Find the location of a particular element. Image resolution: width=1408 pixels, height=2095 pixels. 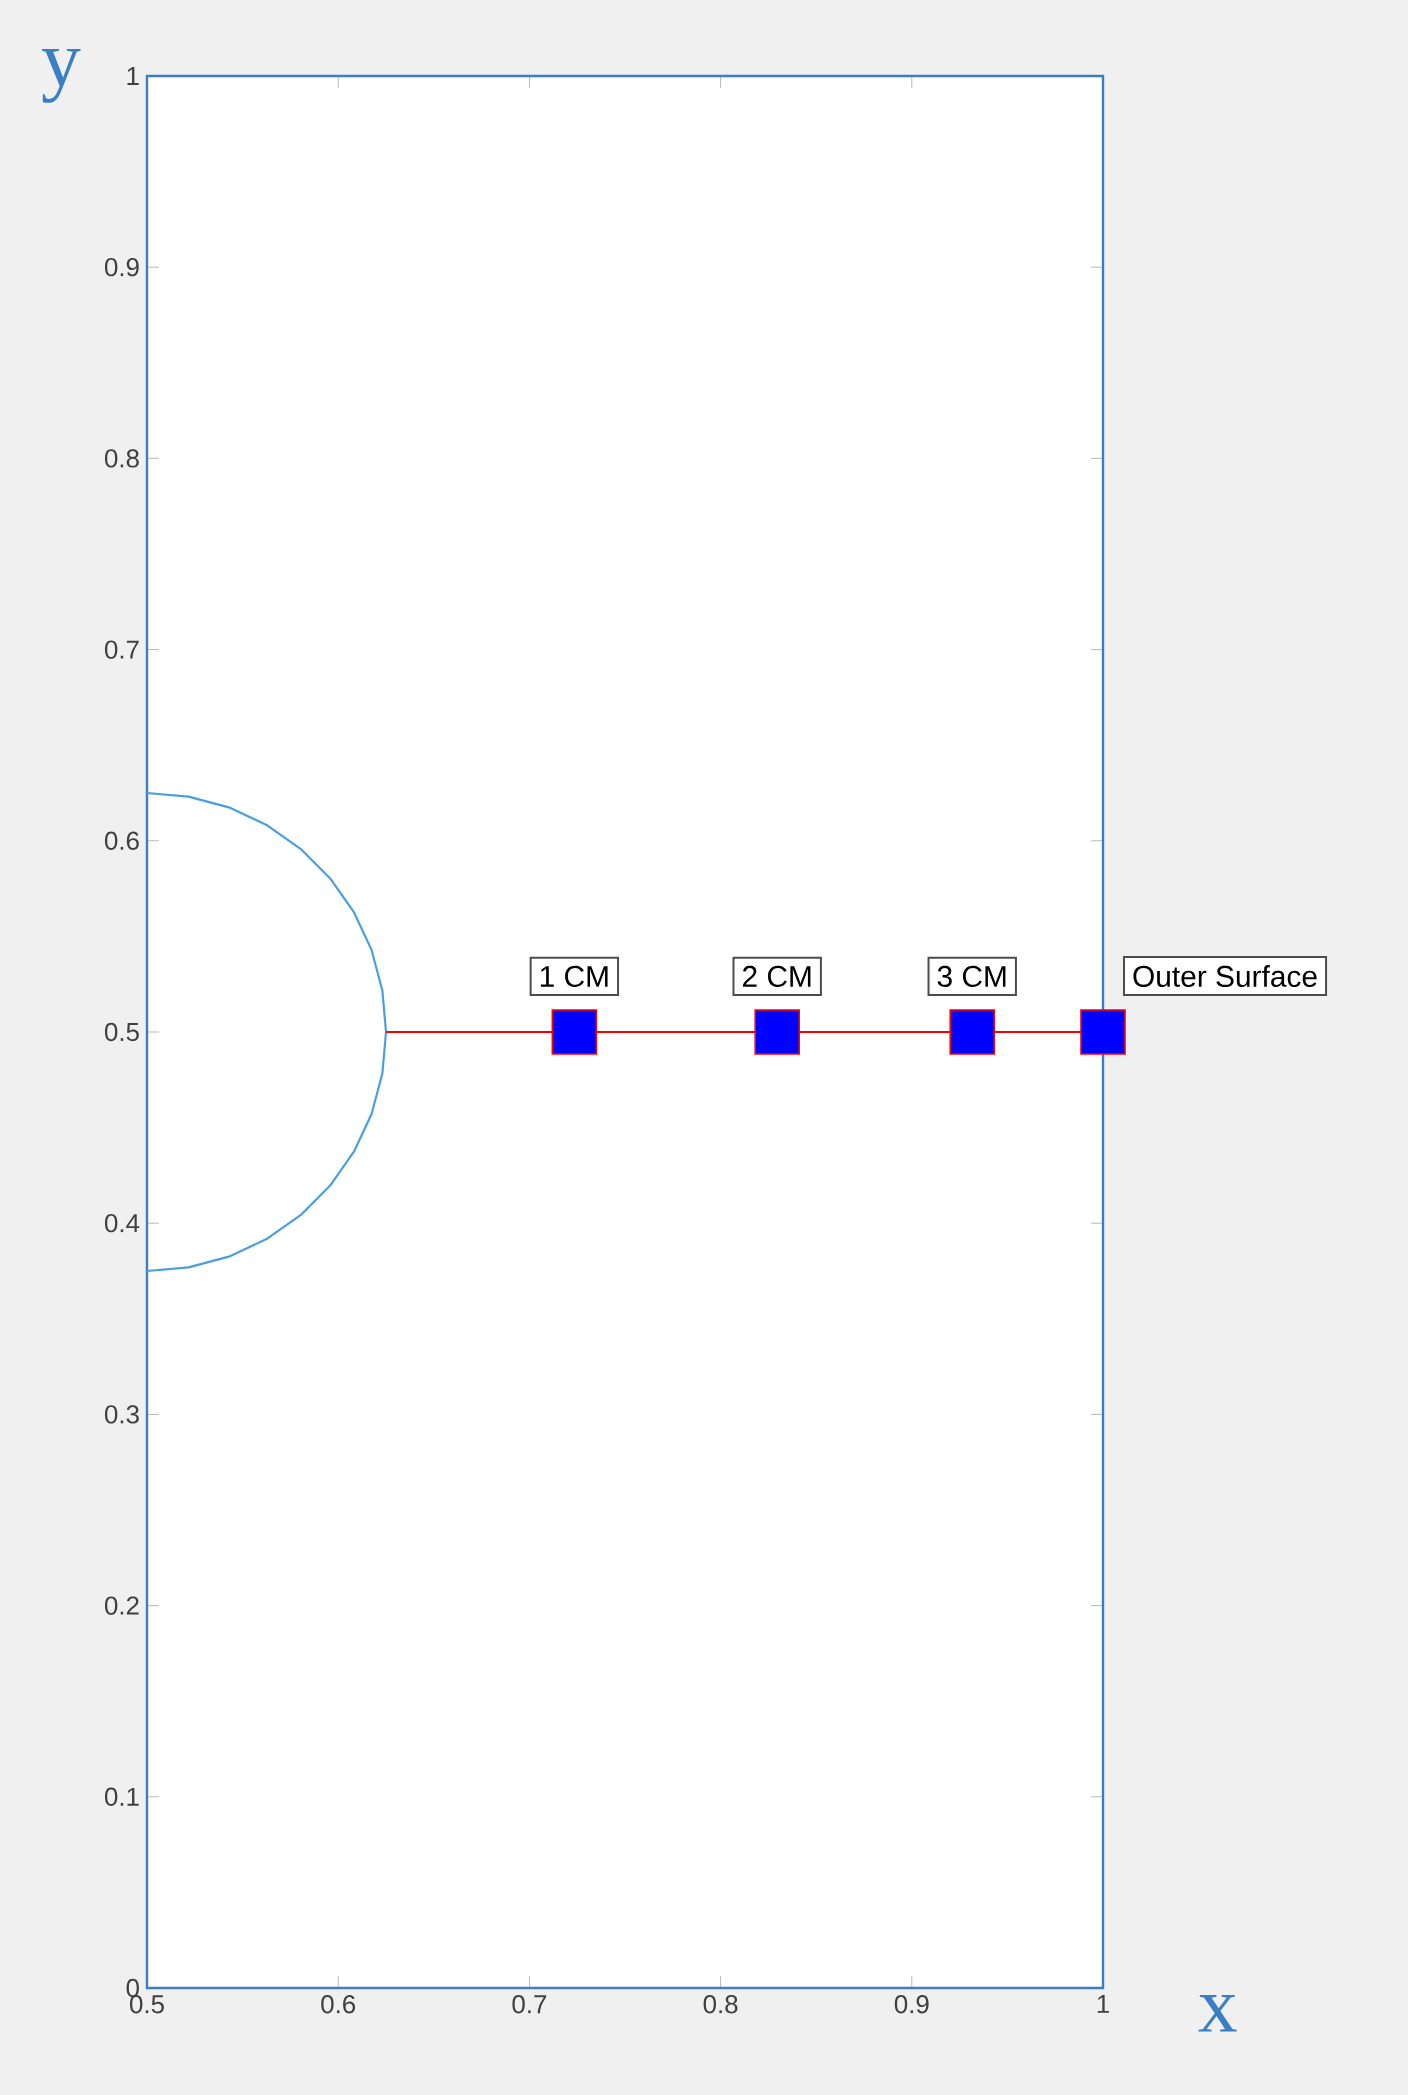

x-tick-label: 0.7 is located at coordinates (529, 2004).